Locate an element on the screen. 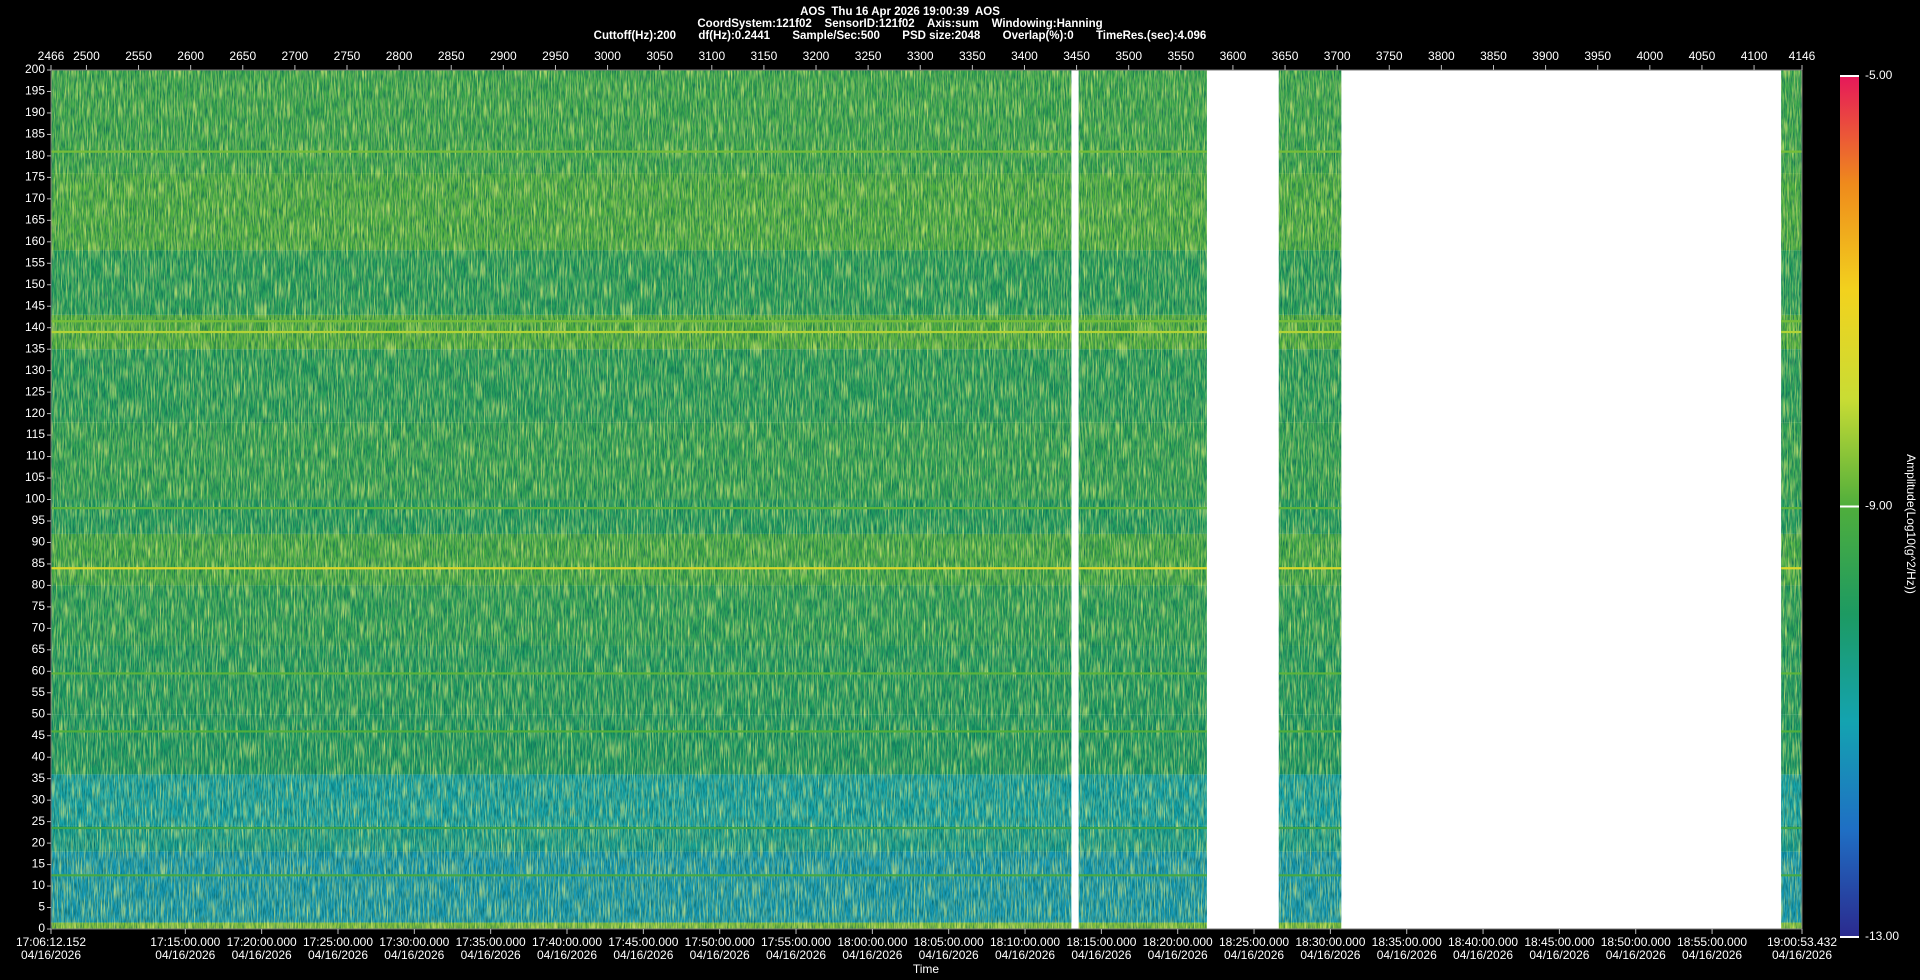 The width and height of the screenshot is (1920, 980). time-tick-label: 17:30:00.000 is located at coordinates (414, 942).